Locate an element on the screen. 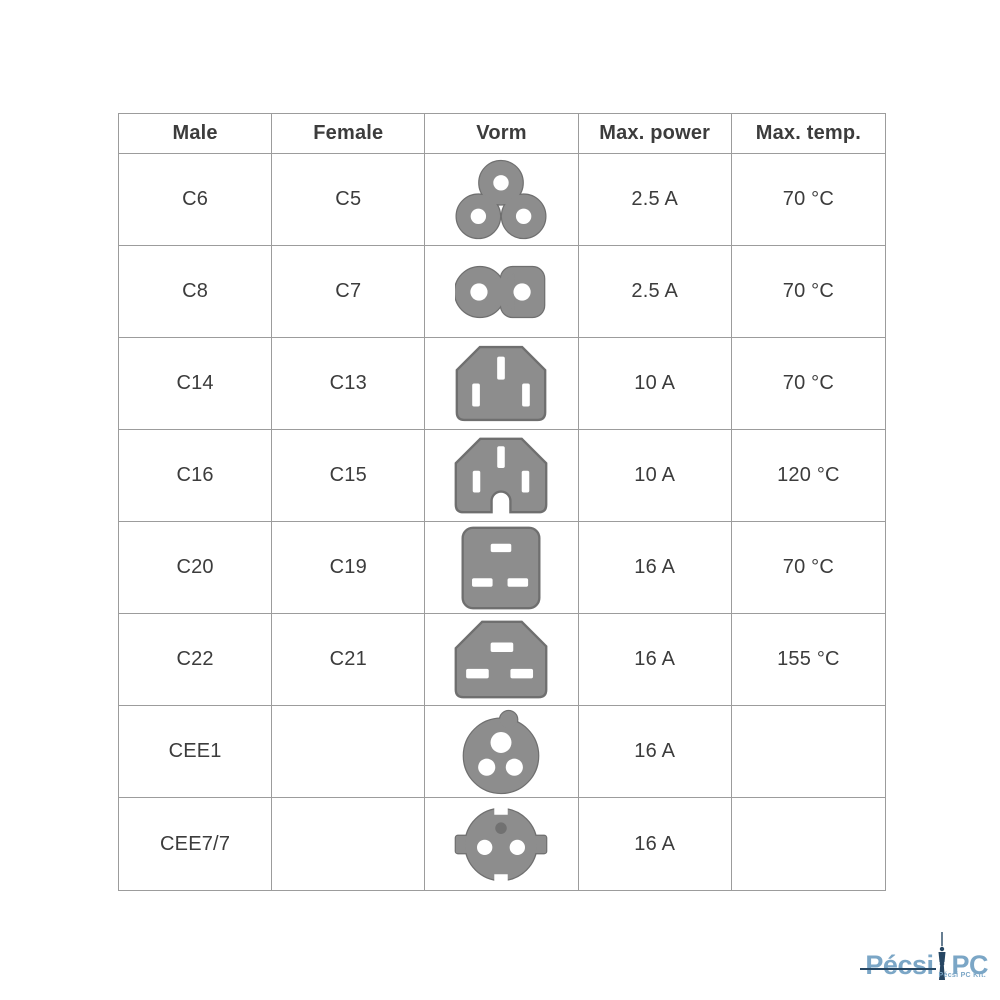 This screenshot has width=1000, height=1000. cell-female-c13: C13 is located at coordinates (349, 384).